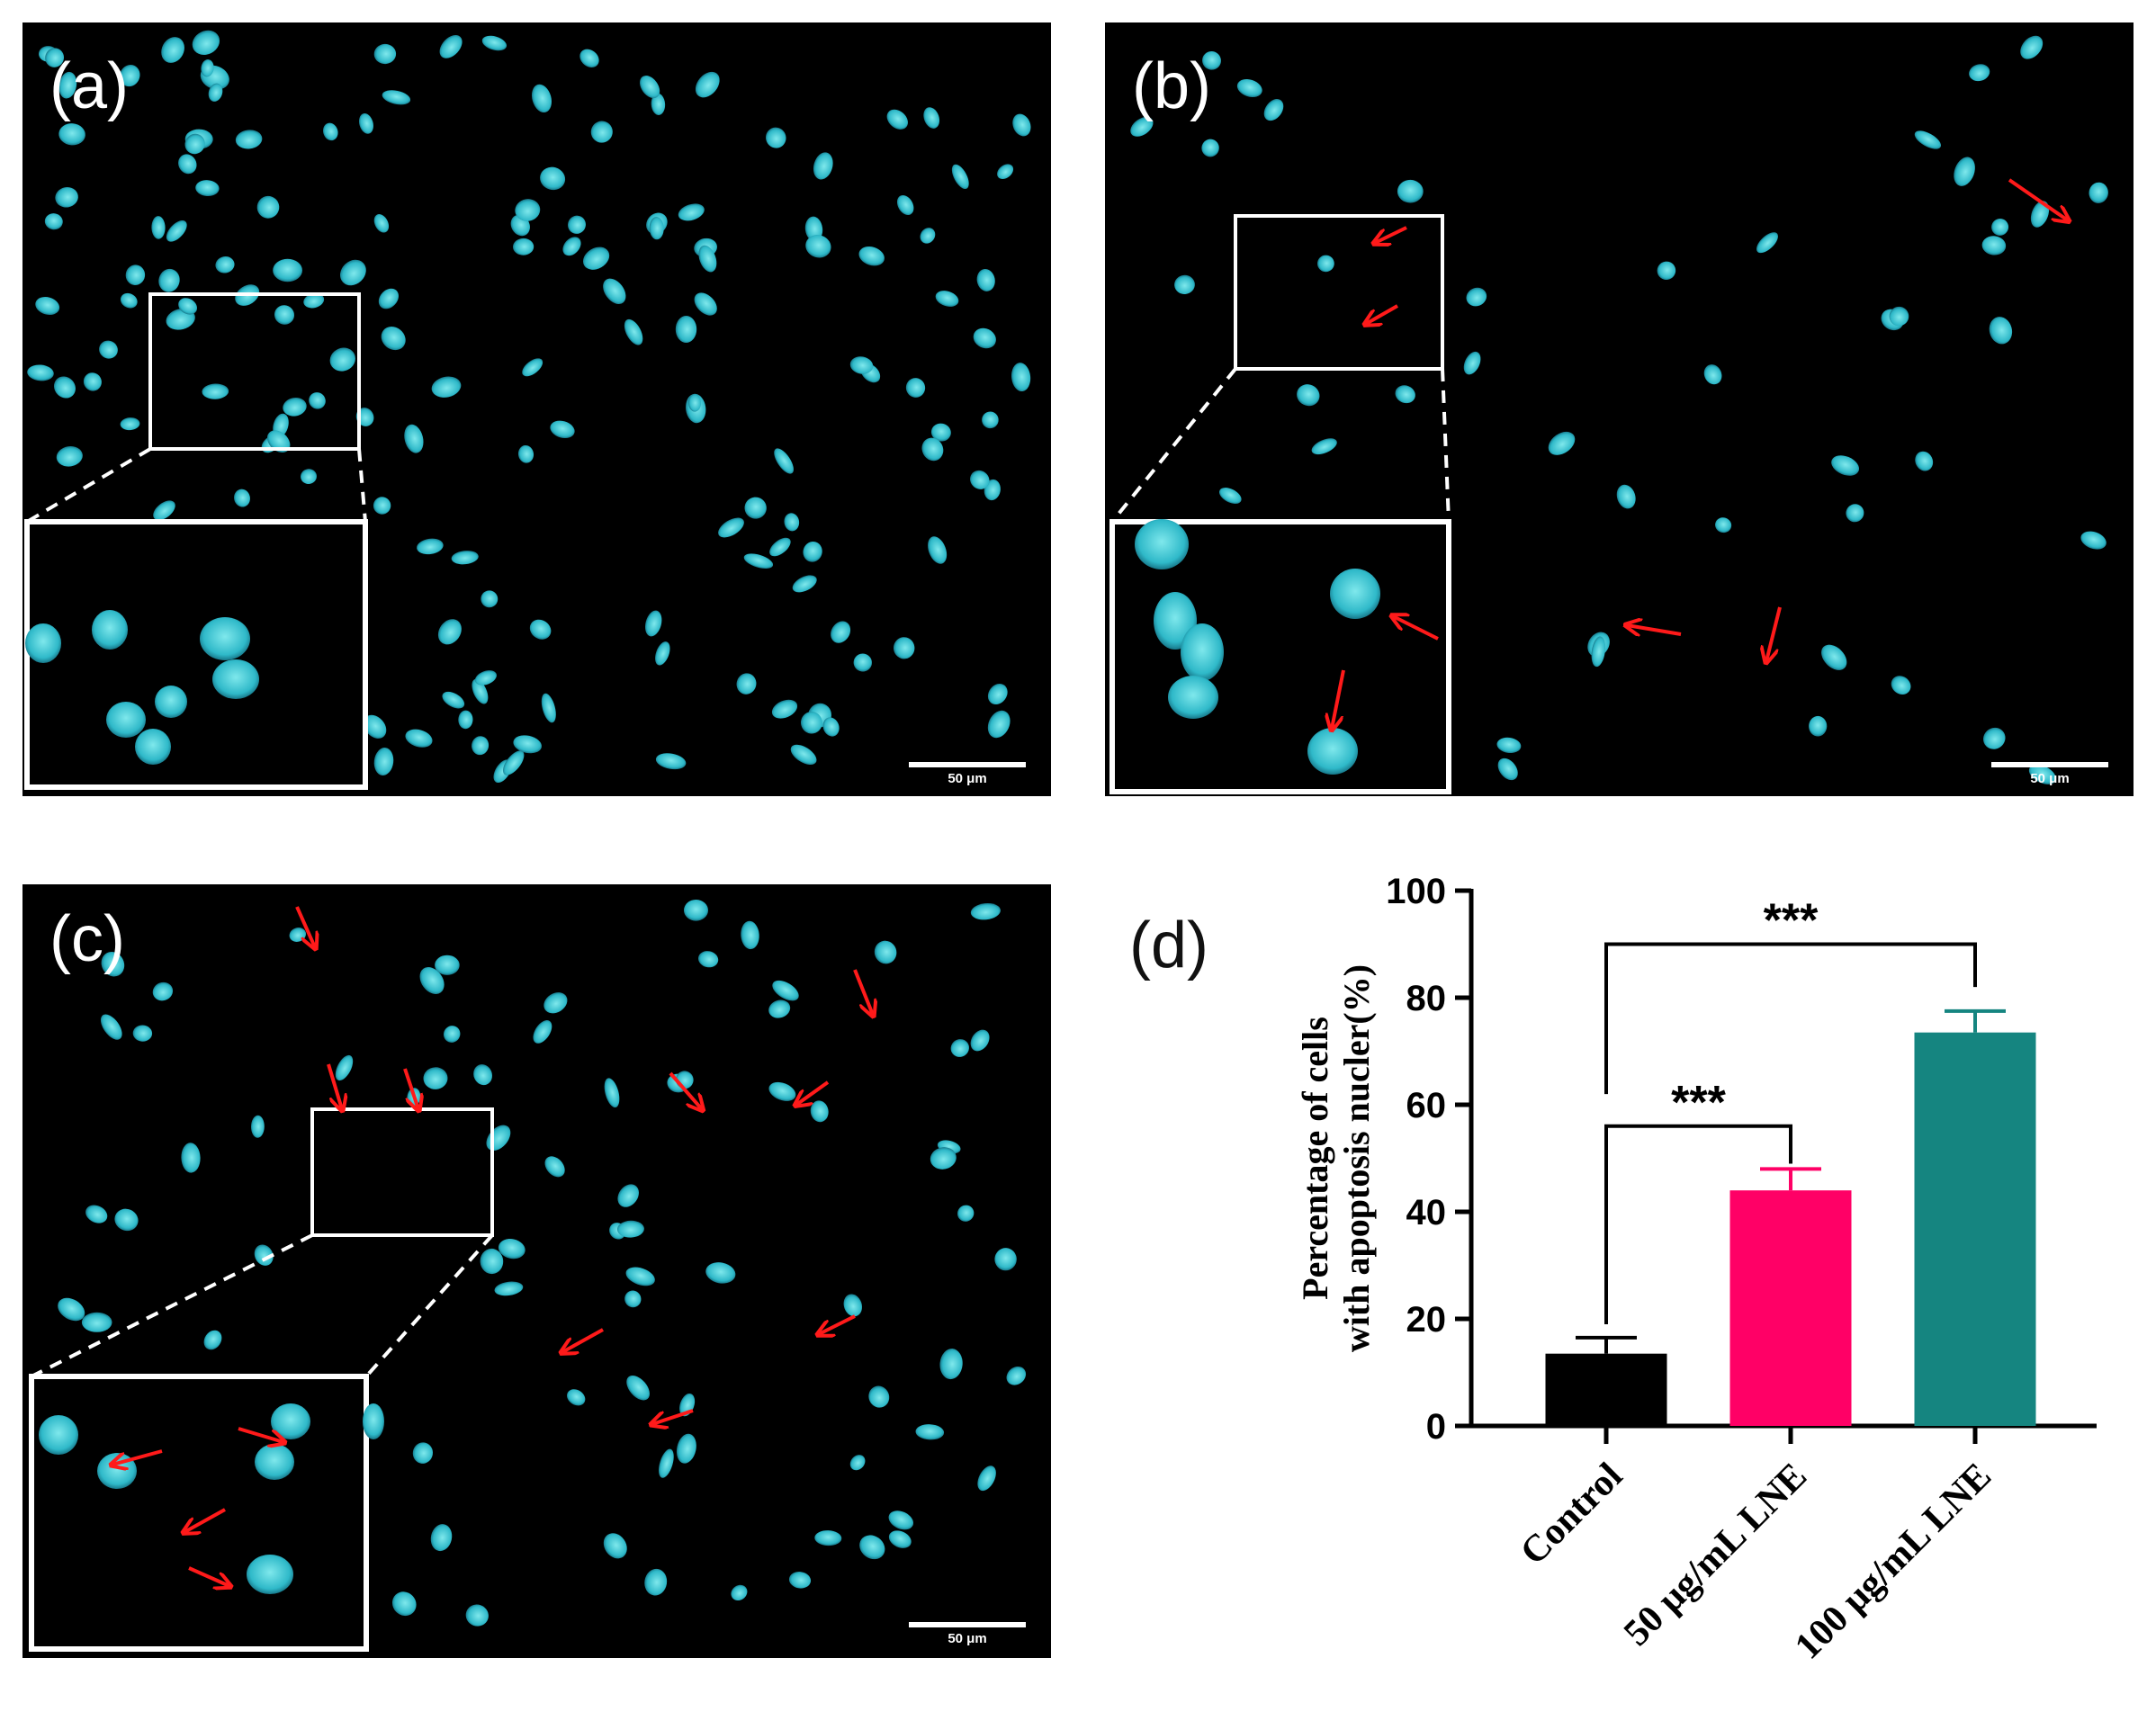 The image size is (2156, 1712). Describe the element at coordinates (967, 764) in the screenshot. I see `scale-bar-a` at that location.